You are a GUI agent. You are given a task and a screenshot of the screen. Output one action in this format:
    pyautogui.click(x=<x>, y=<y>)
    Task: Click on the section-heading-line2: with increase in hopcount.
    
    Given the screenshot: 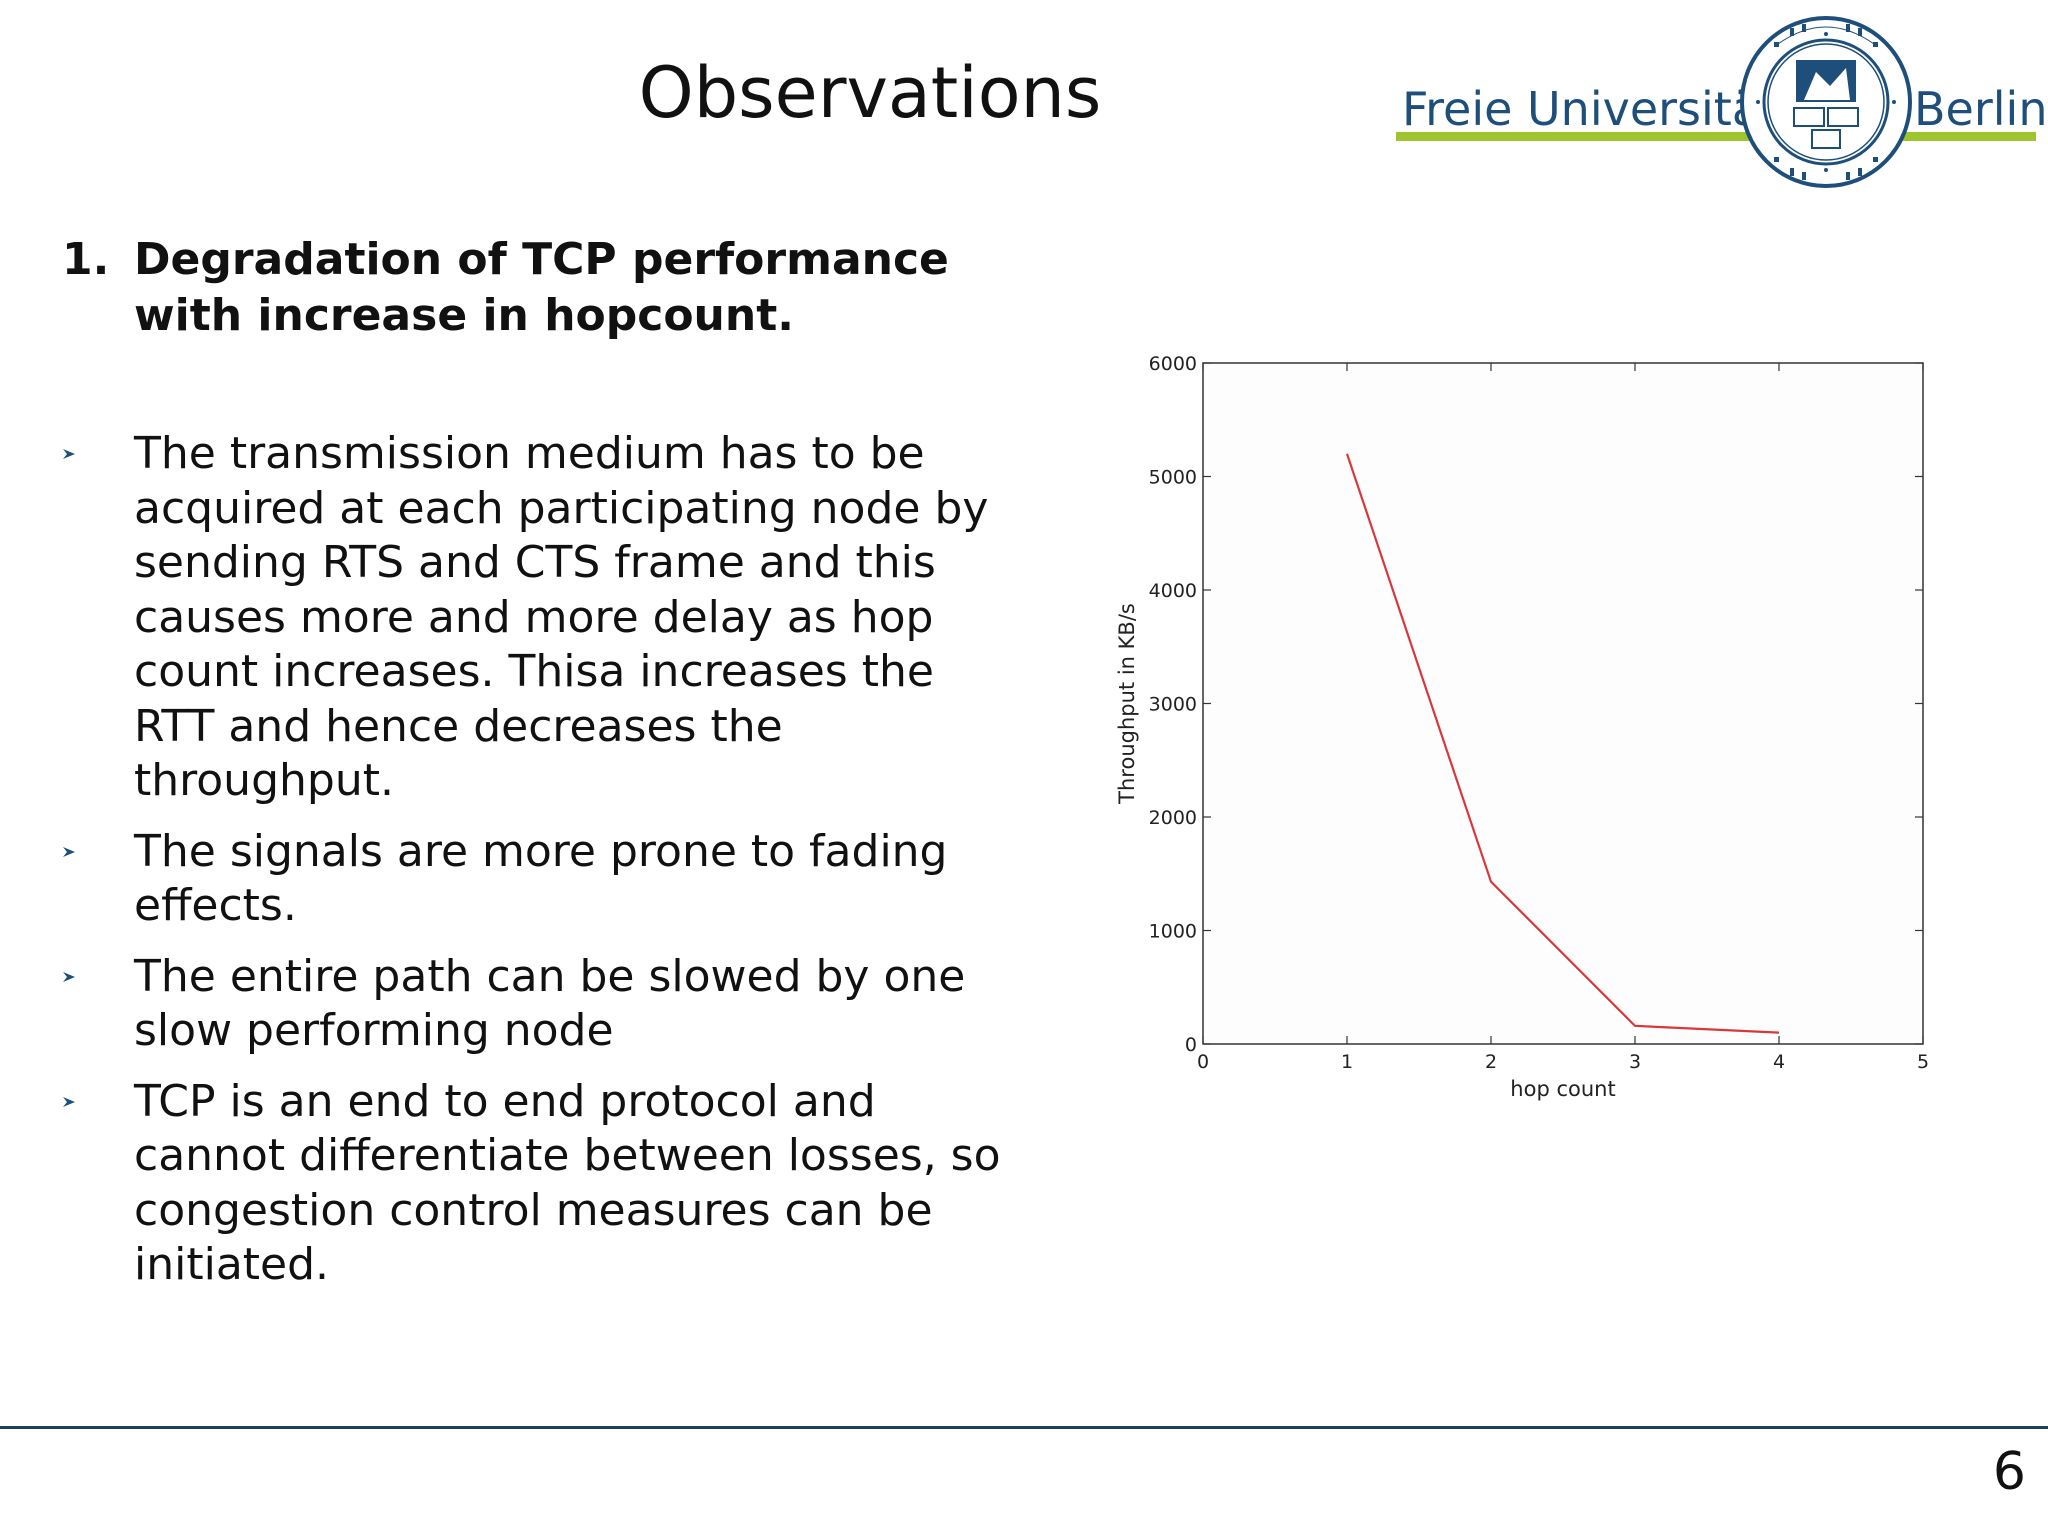 What is the action you would take?
    pyautogui.click(x=464, y=315)
    